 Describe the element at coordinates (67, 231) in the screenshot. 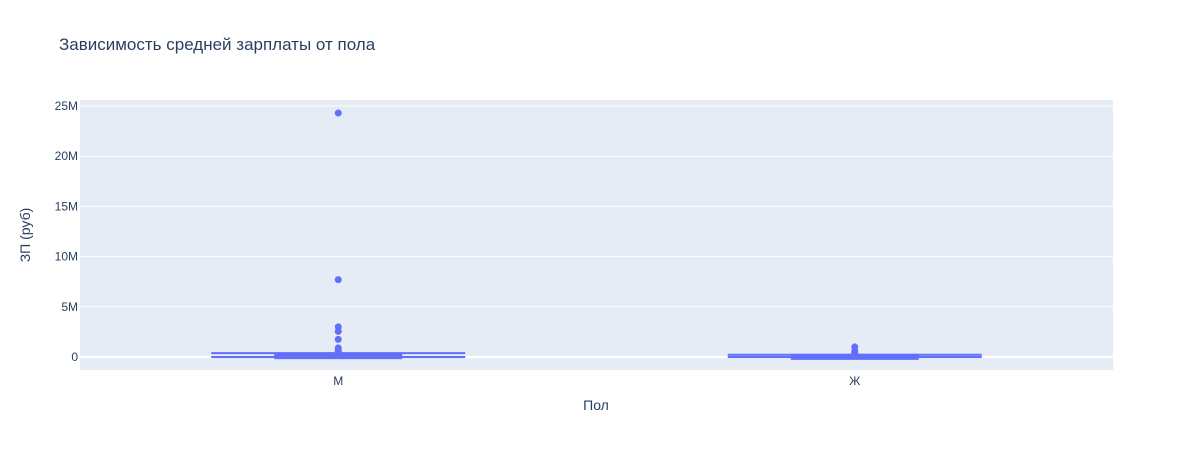

I see `y-axis-ticks: 0 5M 10M 15M 20M 25M` at that location.